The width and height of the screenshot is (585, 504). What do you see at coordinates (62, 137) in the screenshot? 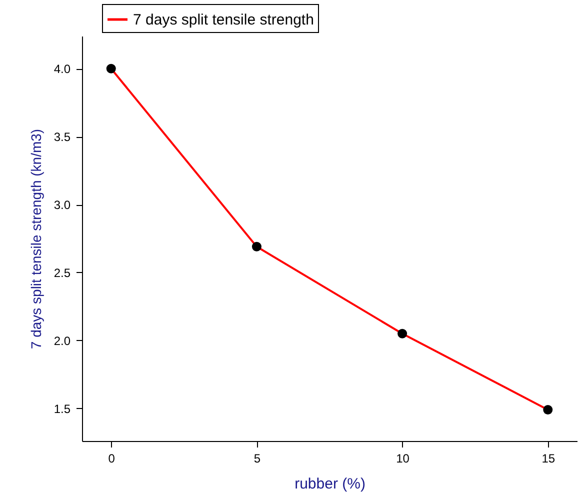
I see `y-tick-label: 3.5` at bounding box center [62, 137].